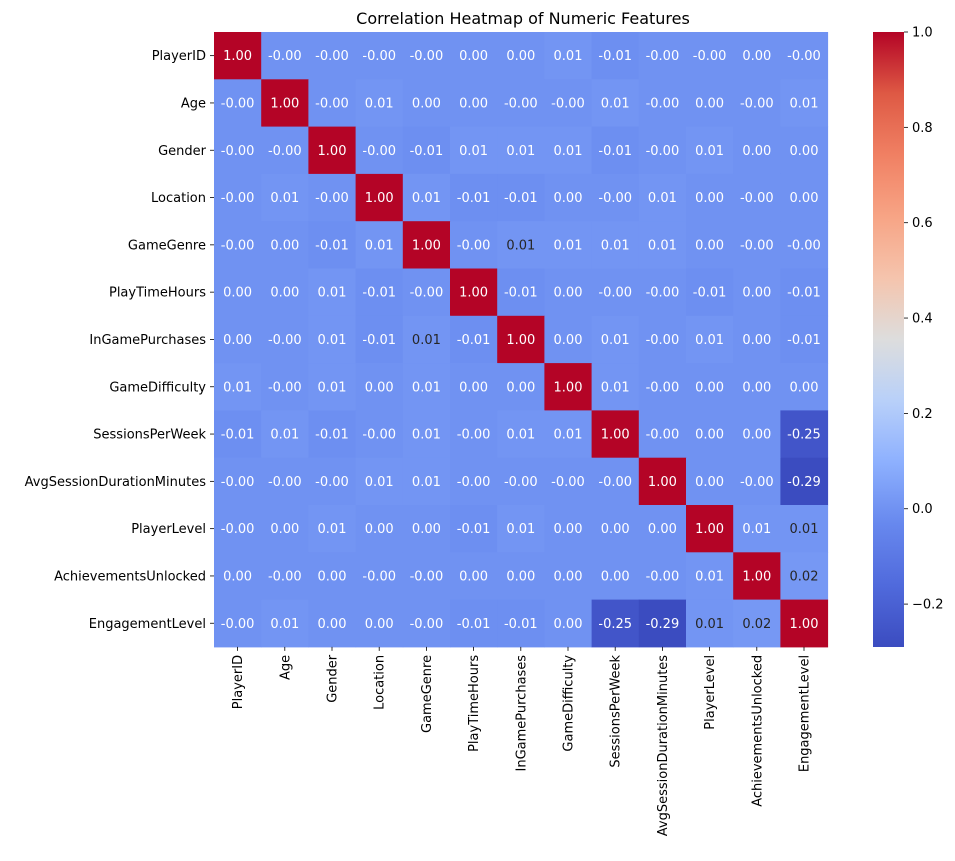 The width and height of the screenshot is (955, 861). I want to click on colorbar-tick-label: 1.0, so click(922, 33).